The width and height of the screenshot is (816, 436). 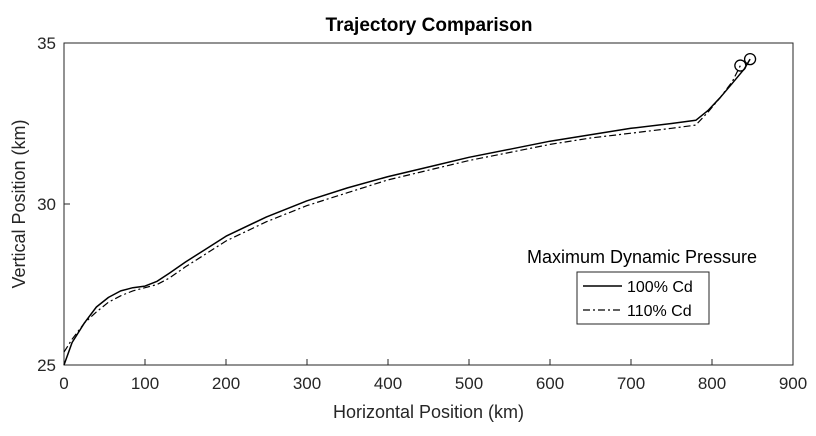 I want to click on y-axis: 25 30 35, so click(x=53, y=204).